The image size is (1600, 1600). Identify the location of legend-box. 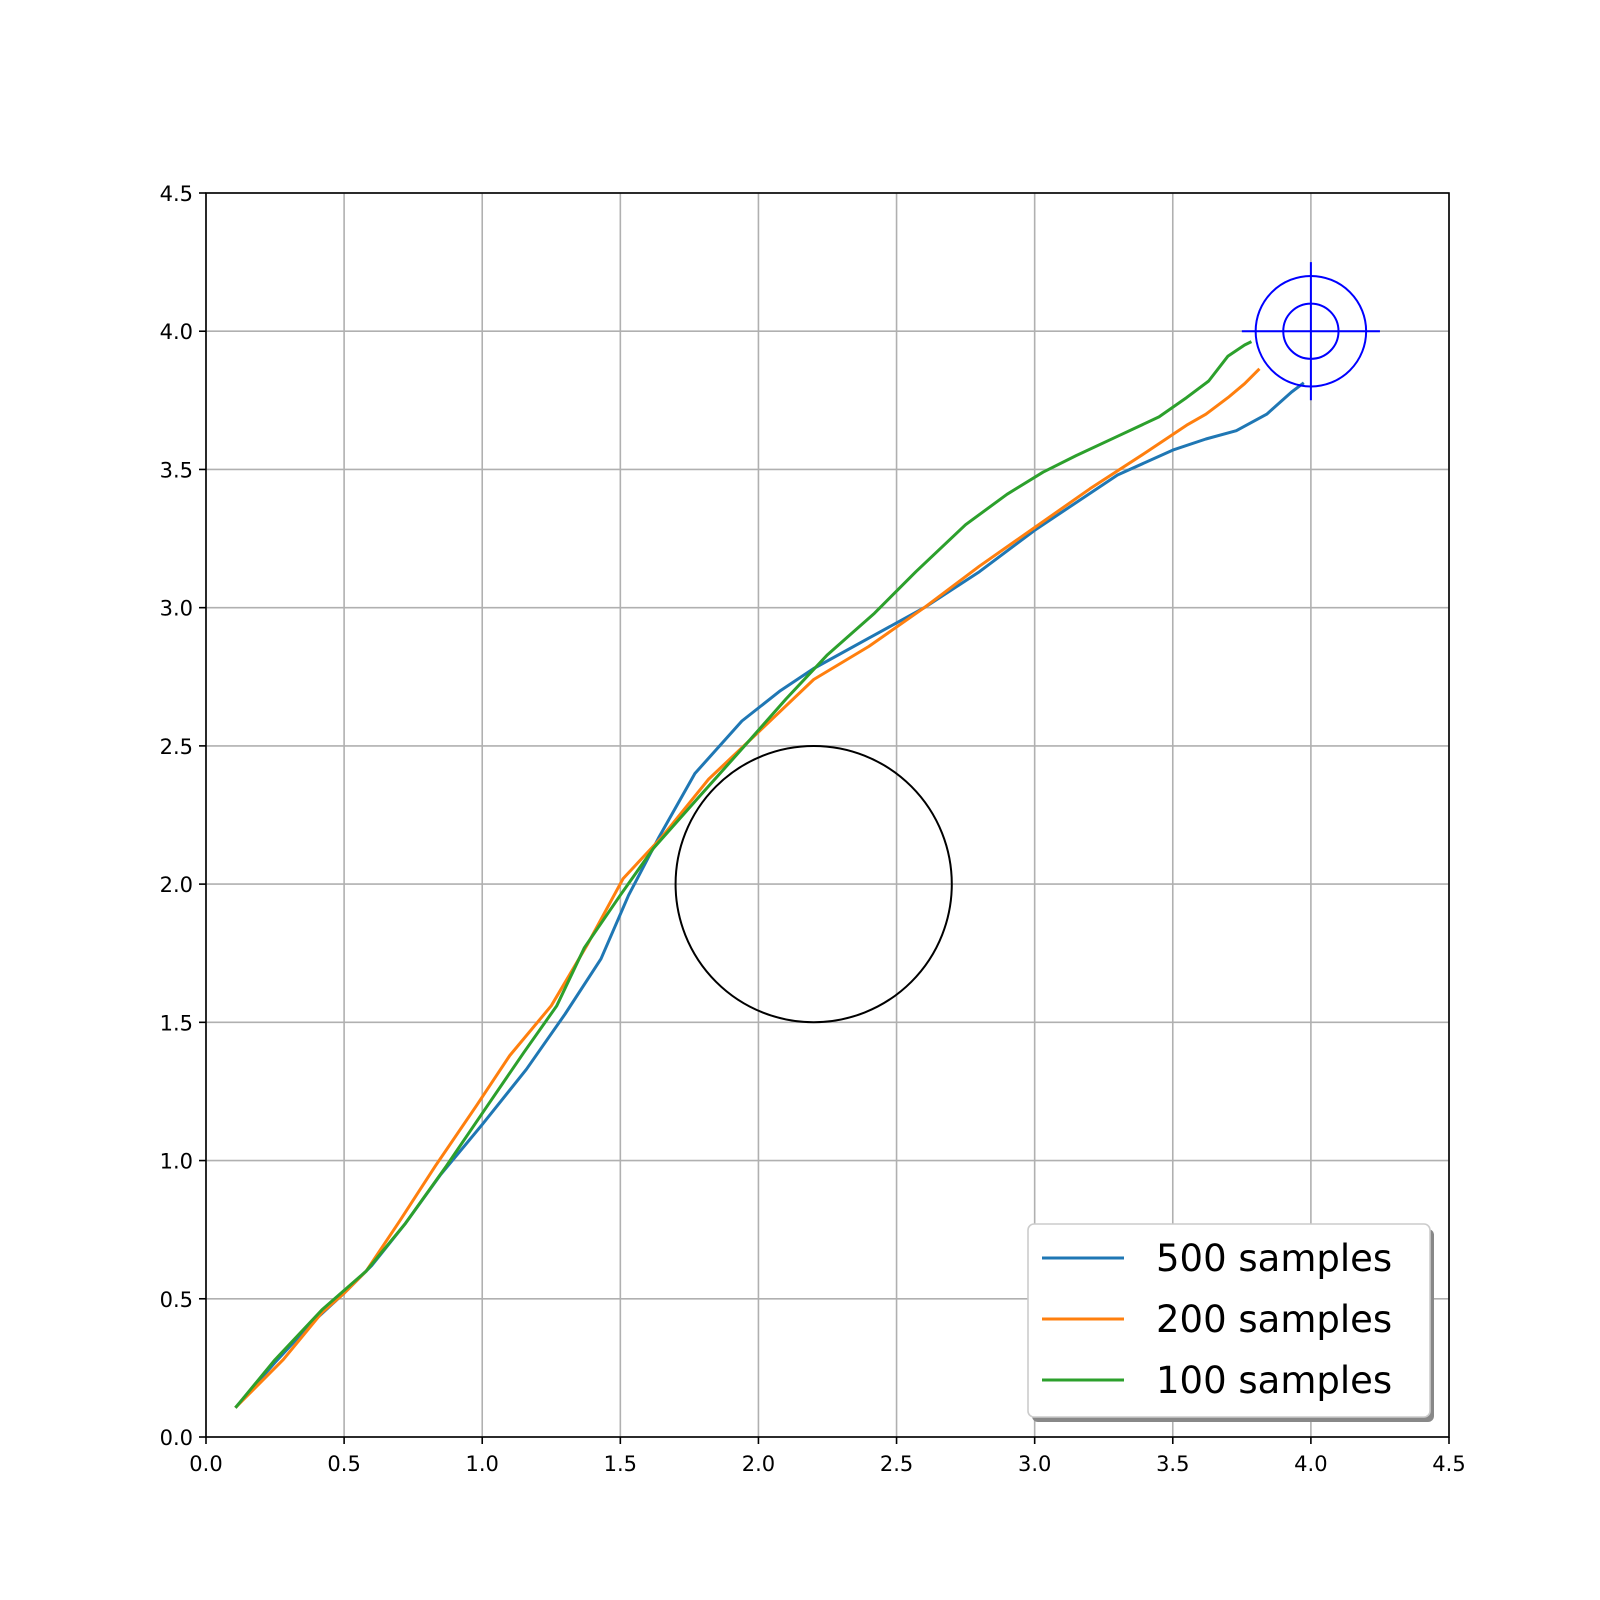
(1229, 1320).